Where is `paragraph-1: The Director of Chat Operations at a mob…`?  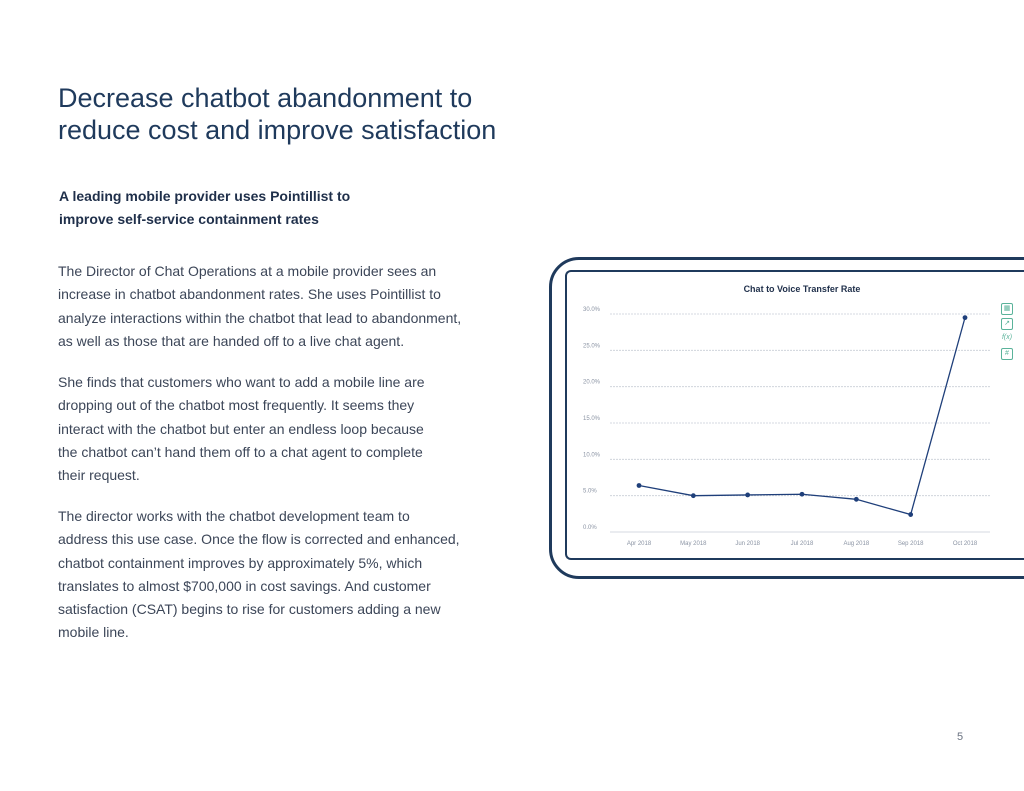
paragraph-1: The Director of Chat Operations at a mob… is located at coordinates (293, 306).